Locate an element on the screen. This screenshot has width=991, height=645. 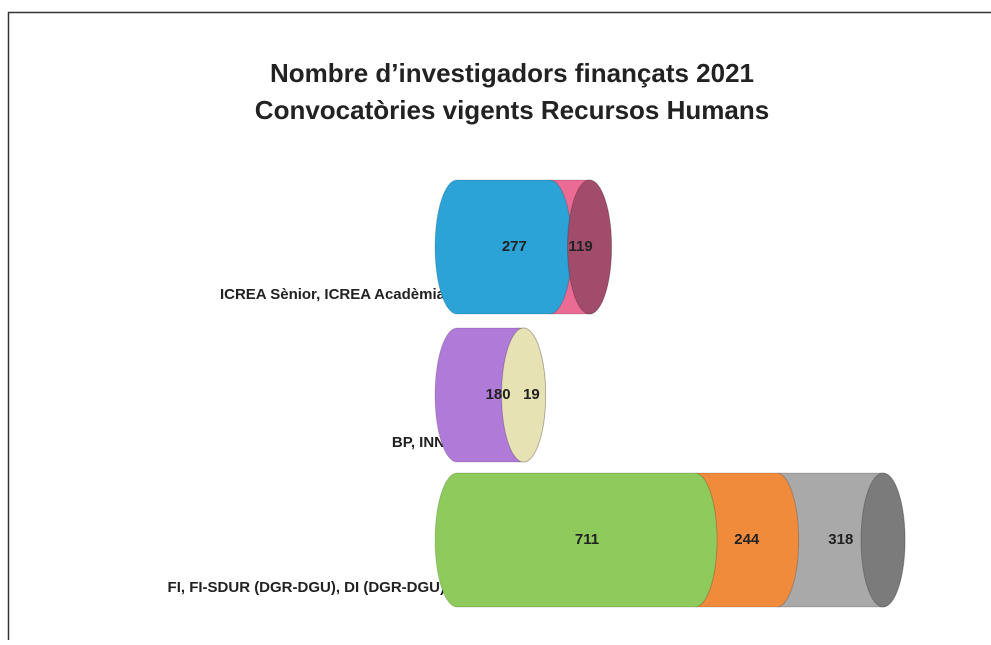
value-label: 119 is located at coordinates (581, 246).